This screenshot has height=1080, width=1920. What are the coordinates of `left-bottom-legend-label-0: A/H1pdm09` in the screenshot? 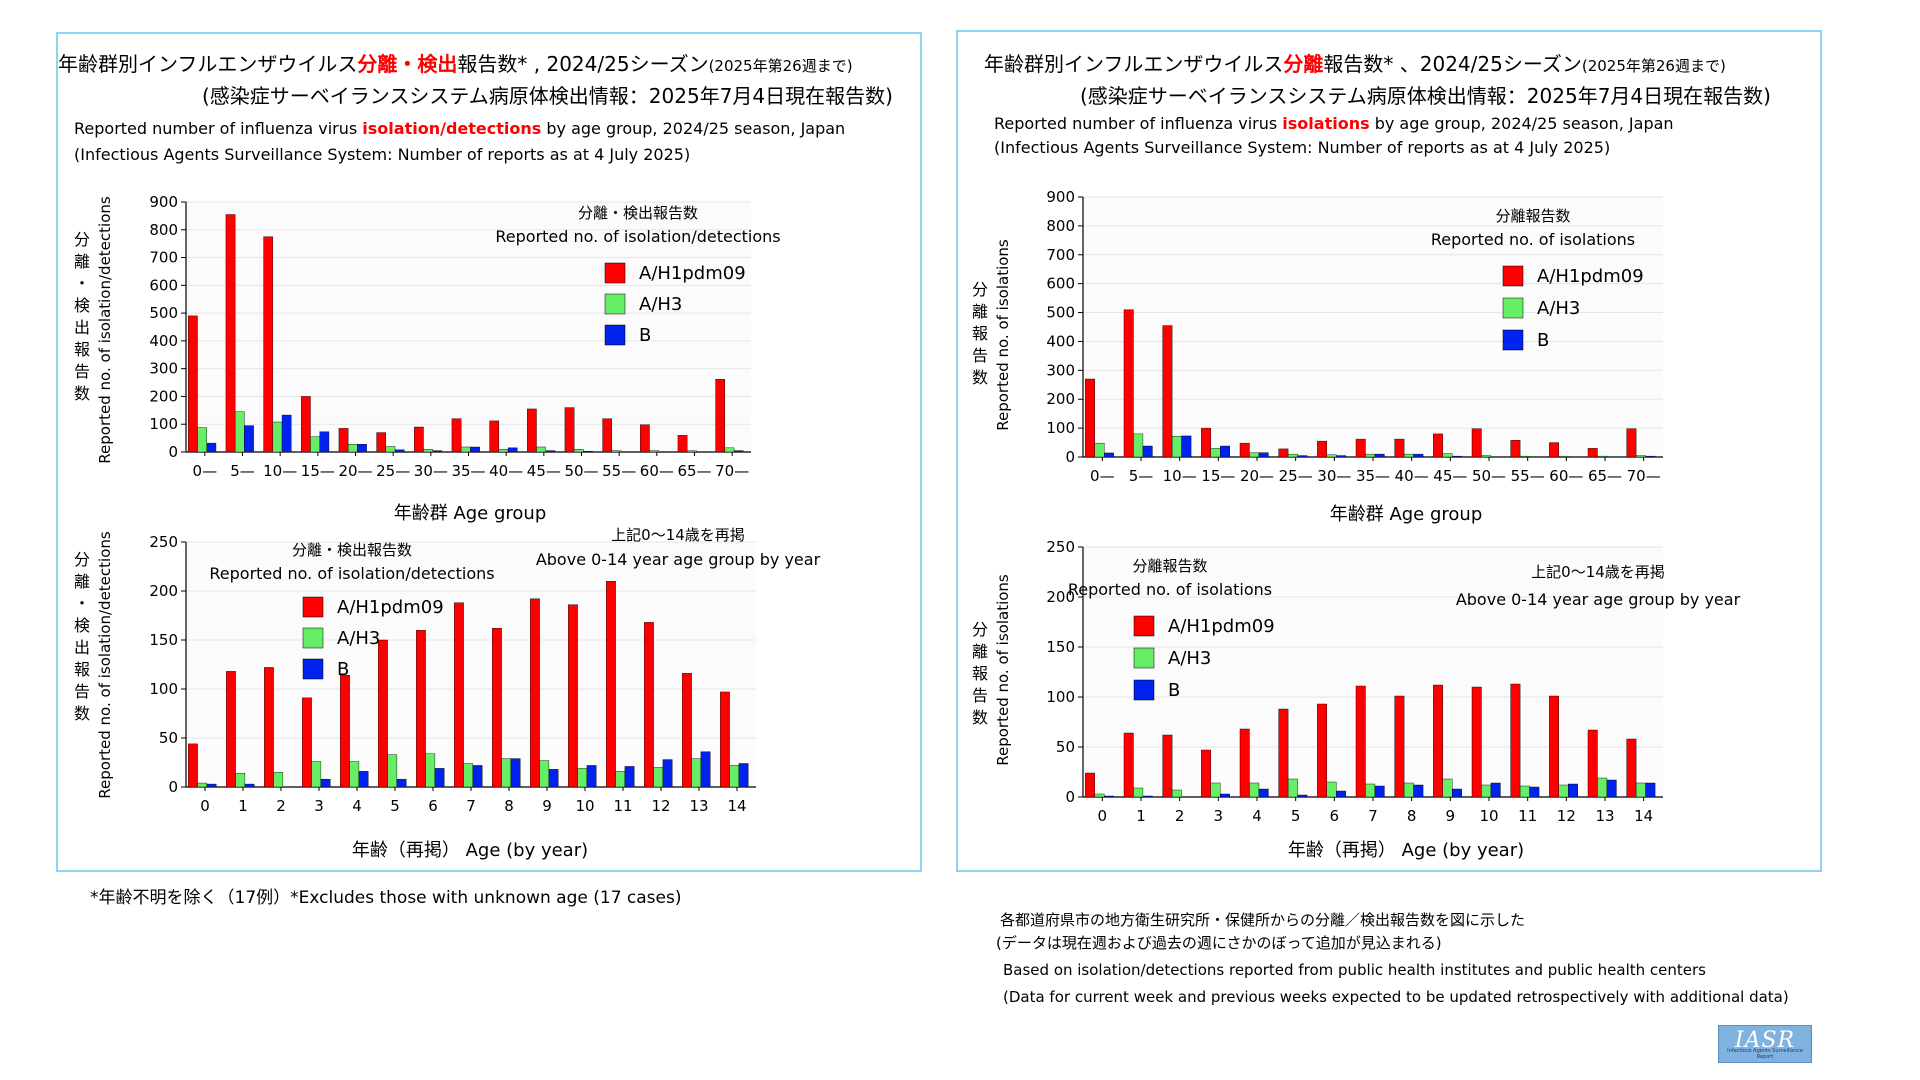 It's located at (390, 607).